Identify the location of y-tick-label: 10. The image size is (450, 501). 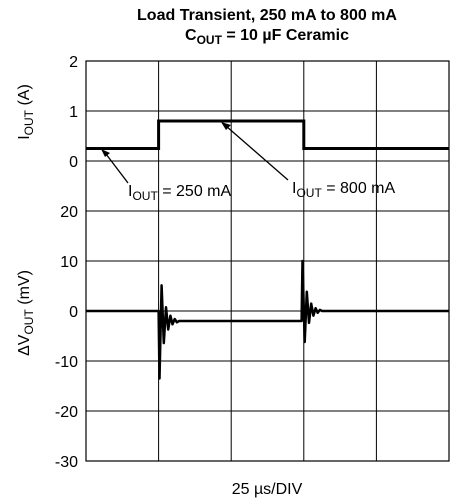
(69, 262).